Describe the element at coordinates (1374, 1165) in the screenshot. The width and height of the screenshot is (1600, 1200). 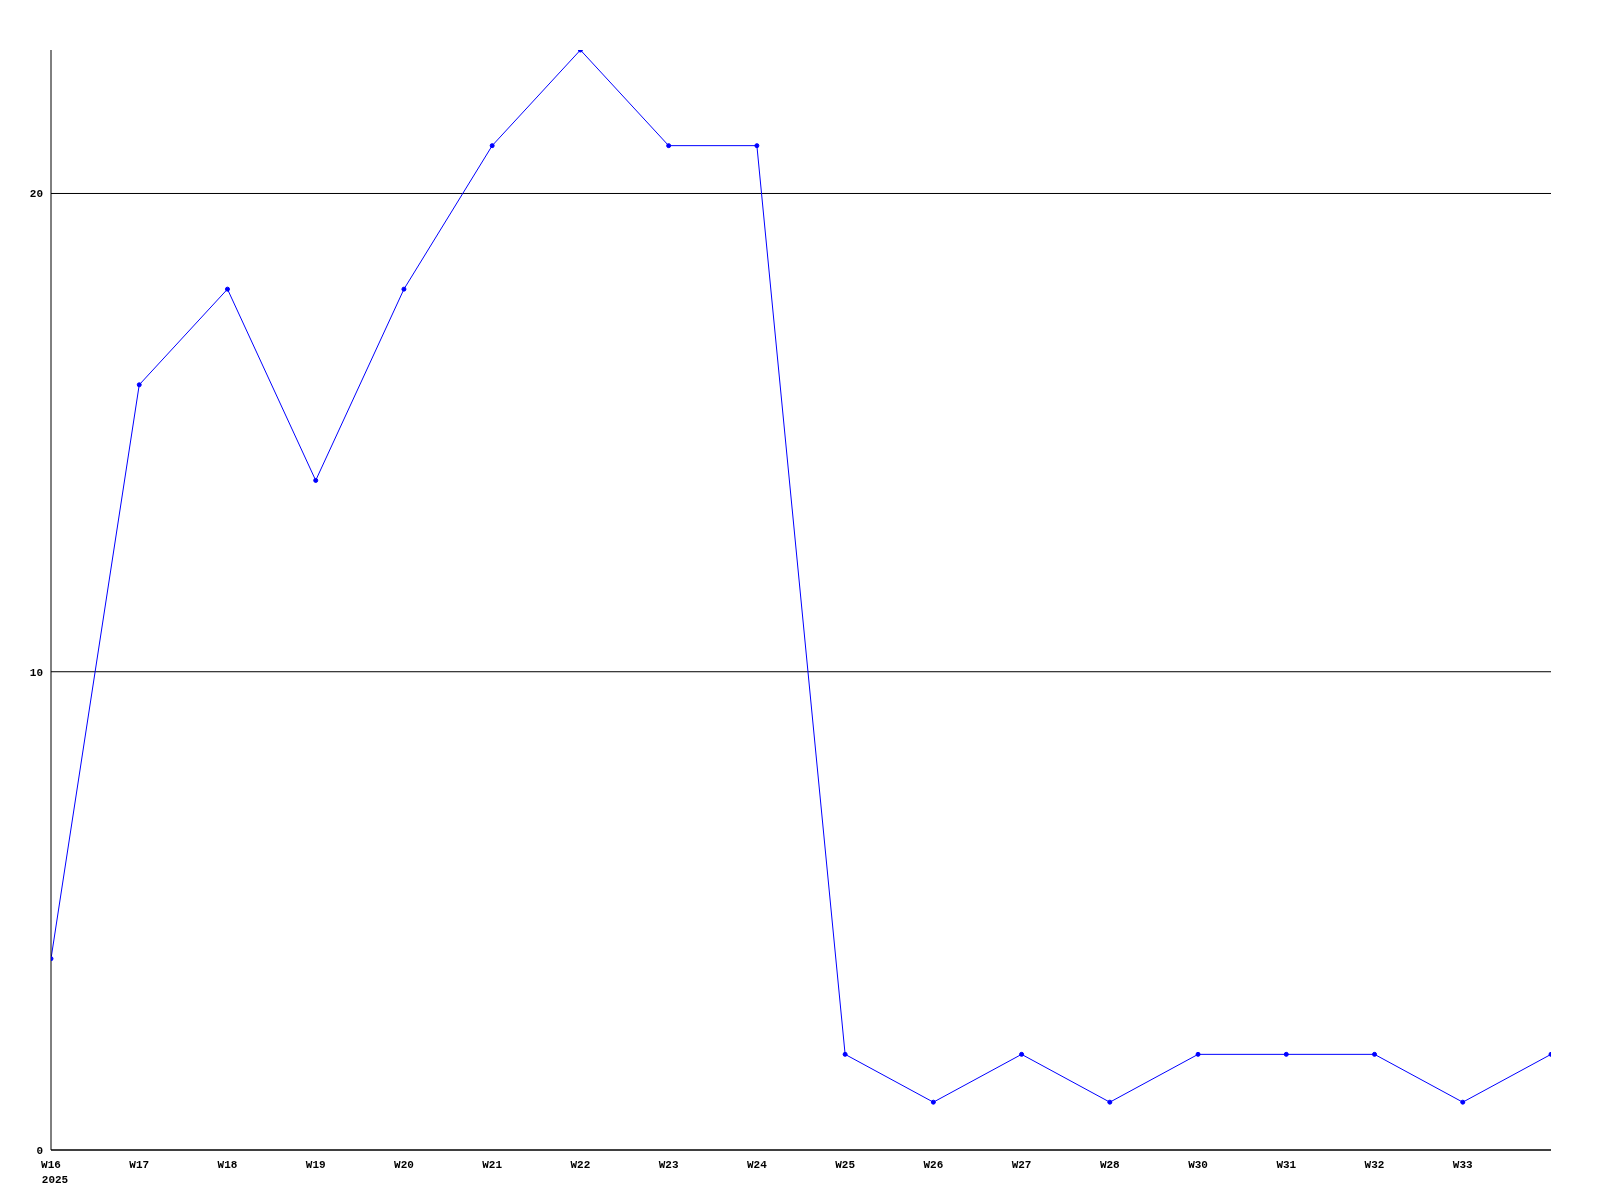
I see `x-tick-label: W32` at that location.